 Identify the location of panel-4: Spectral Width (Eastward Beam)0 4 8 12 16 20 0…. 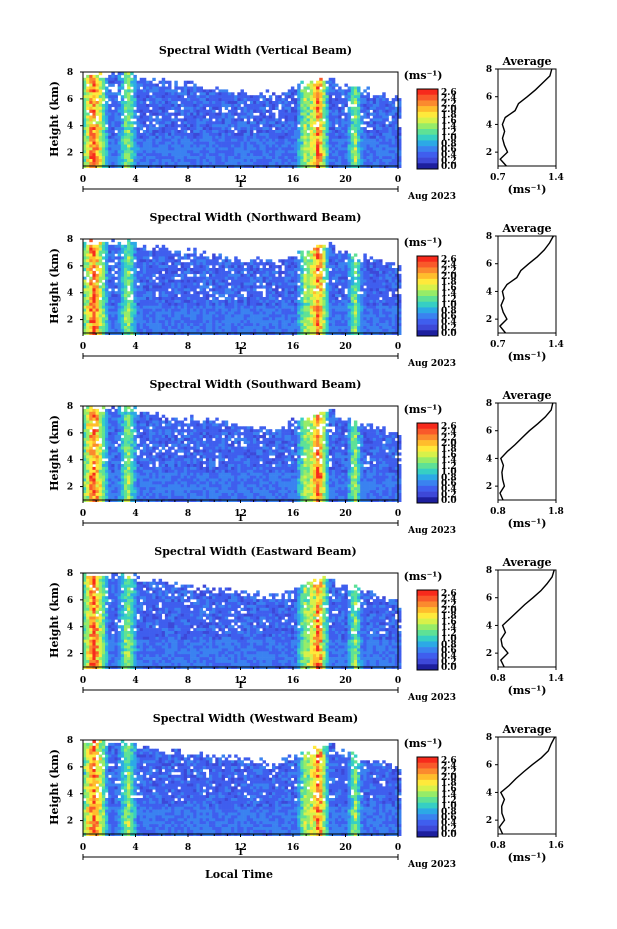
(306, 624).